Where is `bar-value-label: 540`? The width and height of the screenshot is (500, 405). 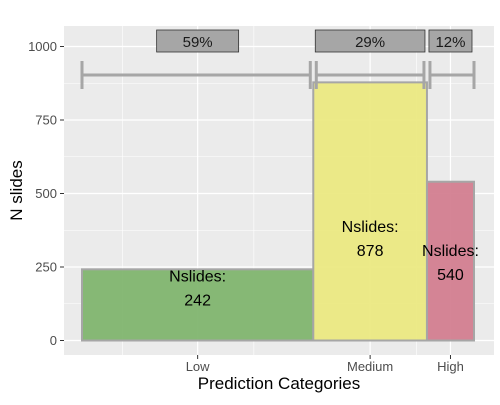 bar-value-label: 540 is located at coordinates (450, 275).